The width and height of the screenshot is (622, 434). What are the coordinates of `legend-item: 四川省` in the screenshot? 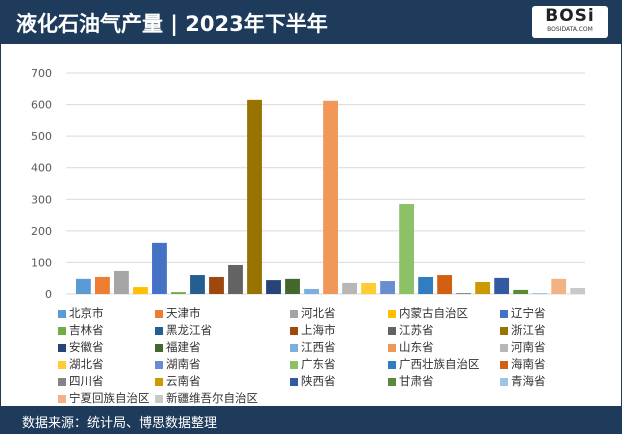 It's located at (81, 381).